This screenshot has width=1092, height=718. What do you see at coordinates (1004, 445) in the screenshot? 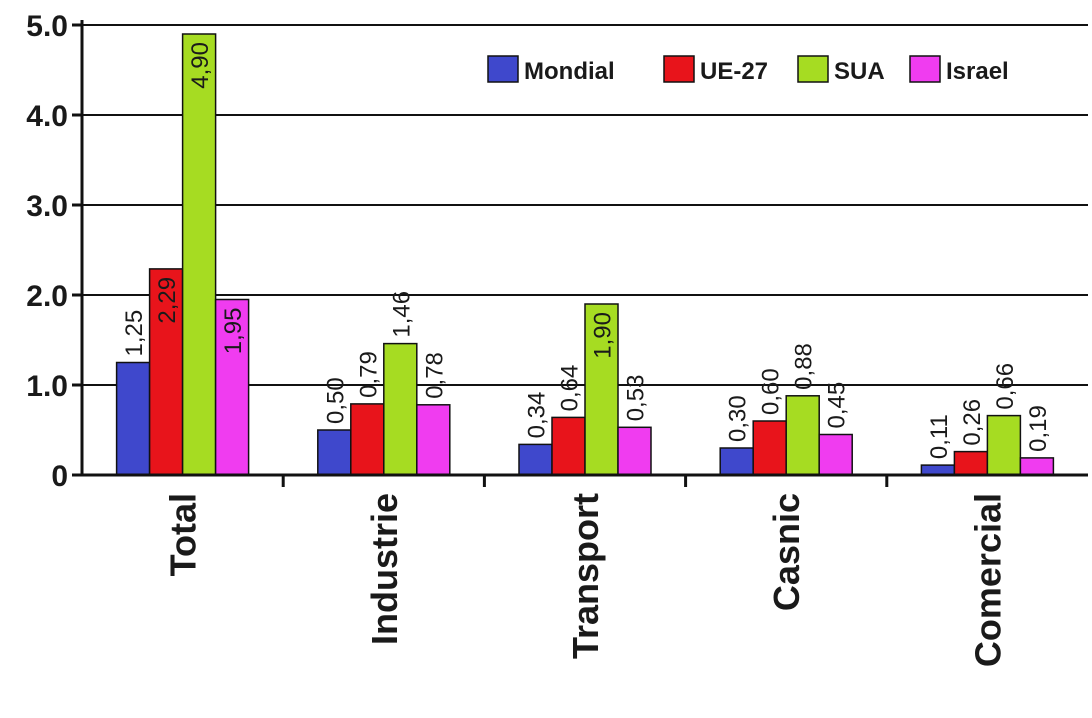
I see `bar-sua-comercial` at bounding box center [1004, 445].